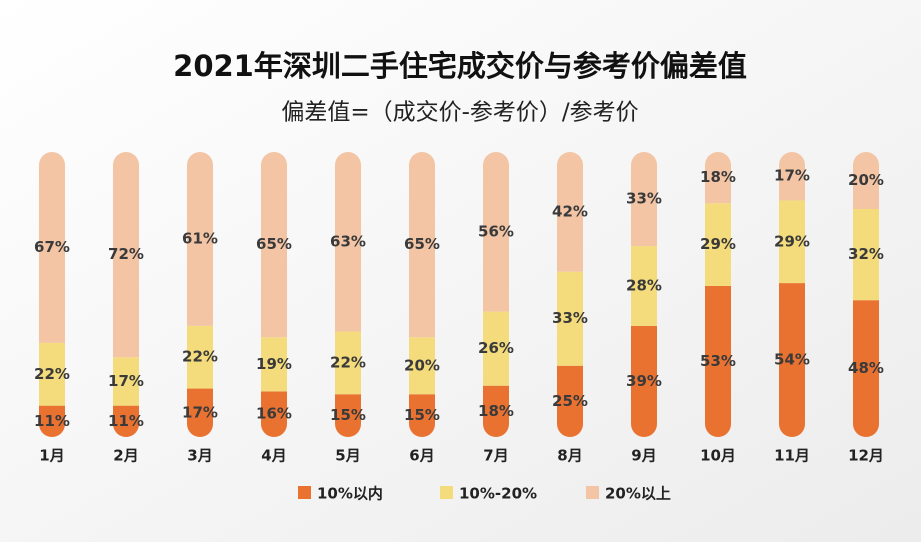  I want to click on chart-subtitle: 偏差值=（成交价-参考价）/参考价, so click(459, 113).